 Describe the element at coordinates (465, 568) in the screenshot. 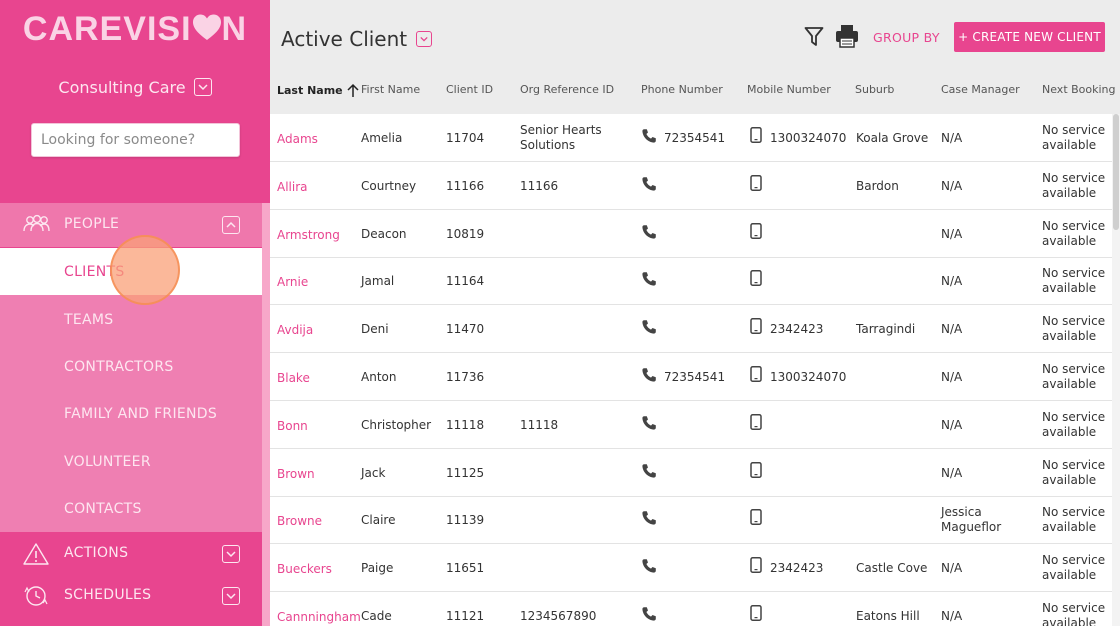

I see `cell-client-id: 11651` at that location.